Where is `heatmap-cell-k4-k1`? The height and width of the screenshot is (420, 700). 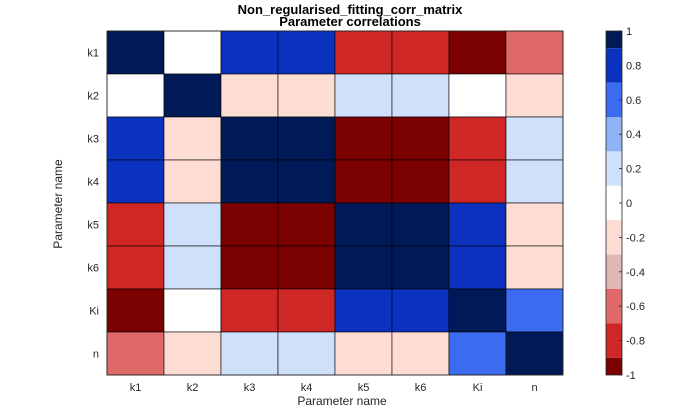 heatmap-cell-k4-k1 is located at coordinates (135, 181).